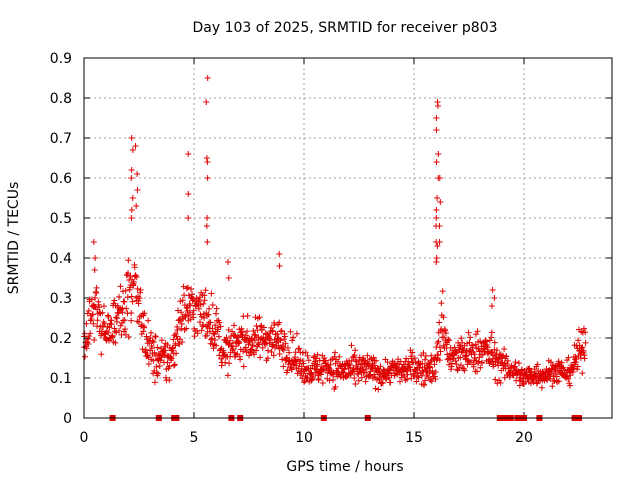 The width and height of the screenshot is (640, 480). What do you see at coordinates (61, 179) in the screenshot?
I see `y-tick-label: 0.6` at bounding box center [61, 179].